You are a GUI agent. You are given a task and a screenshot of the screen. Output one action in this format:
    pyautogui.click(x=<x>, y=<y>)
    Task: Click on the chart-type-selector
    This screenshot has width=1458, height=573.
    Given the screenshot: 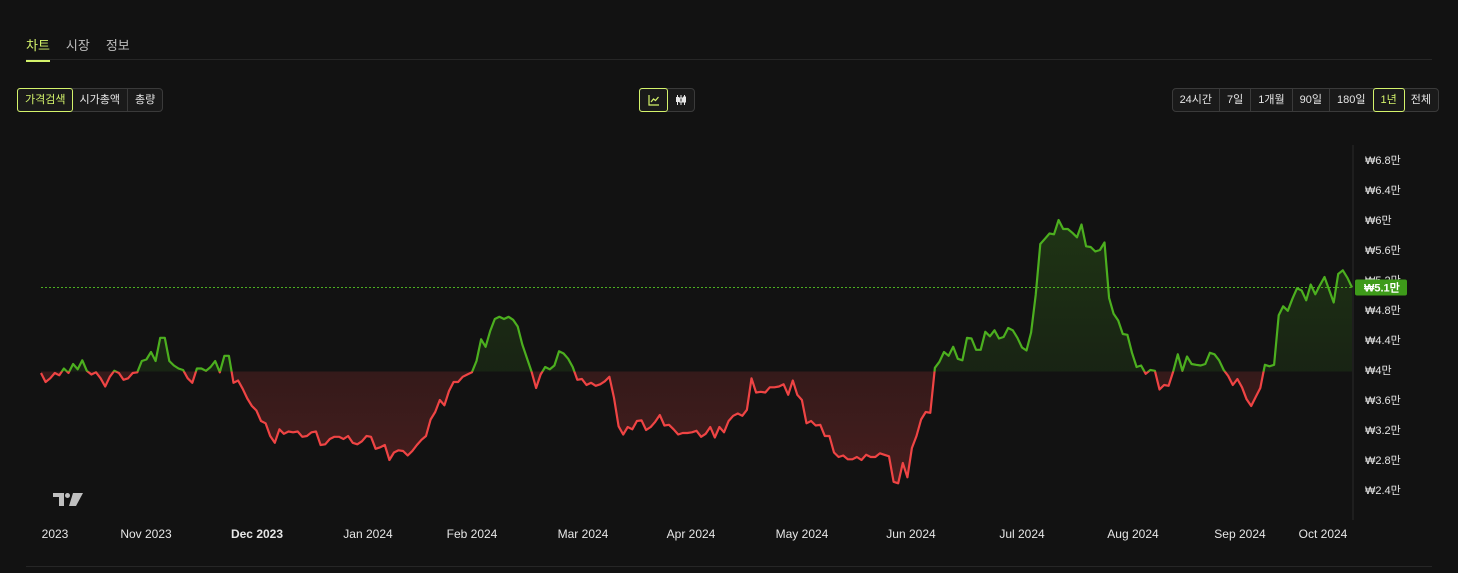 What is the action you would take?
    pyautogui.click(x=667, y=100)
    